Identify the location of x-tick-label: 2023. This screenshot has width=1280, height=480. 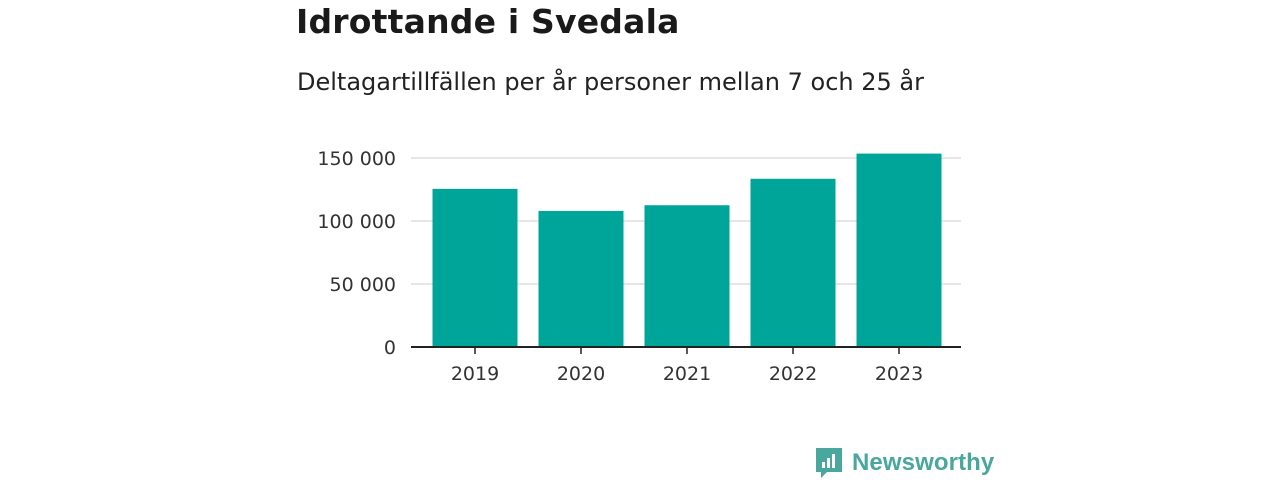
(899, 374).